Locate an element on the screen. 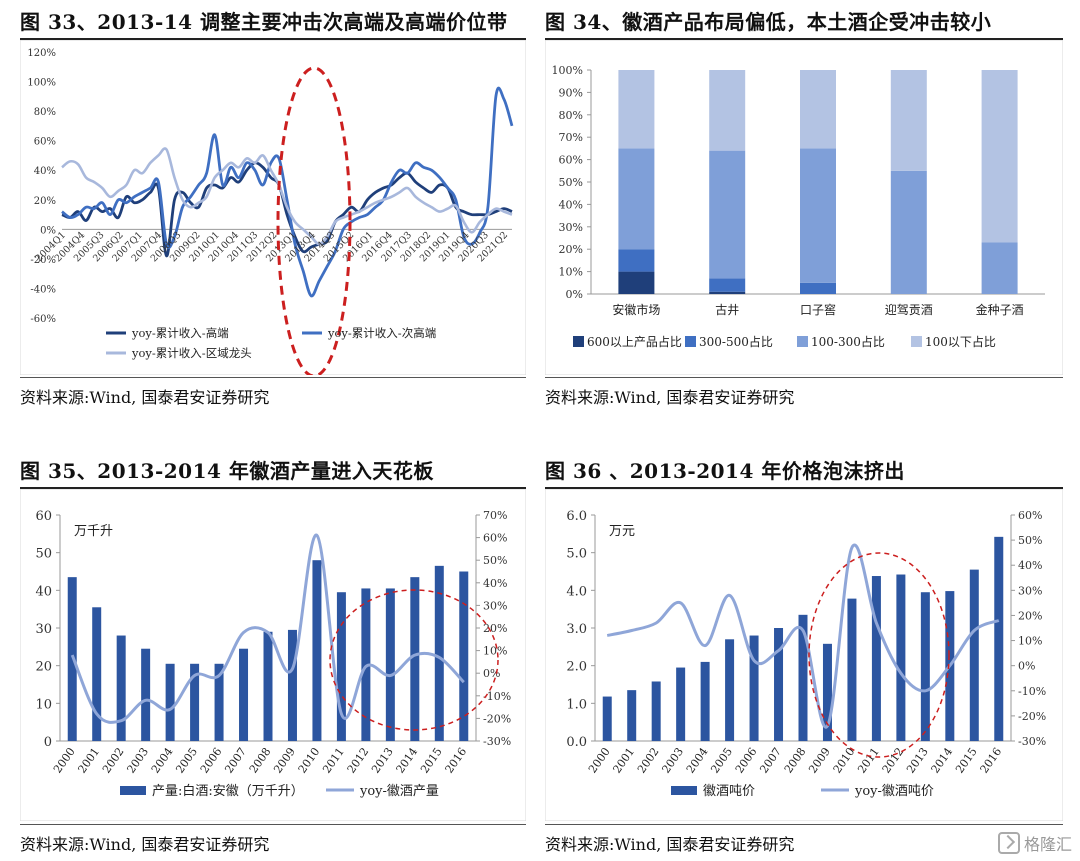 The width and height of the screenshot is (1080, 861). legend-label-bar: 徽酒吨价 is located at coordinates (729, 791).